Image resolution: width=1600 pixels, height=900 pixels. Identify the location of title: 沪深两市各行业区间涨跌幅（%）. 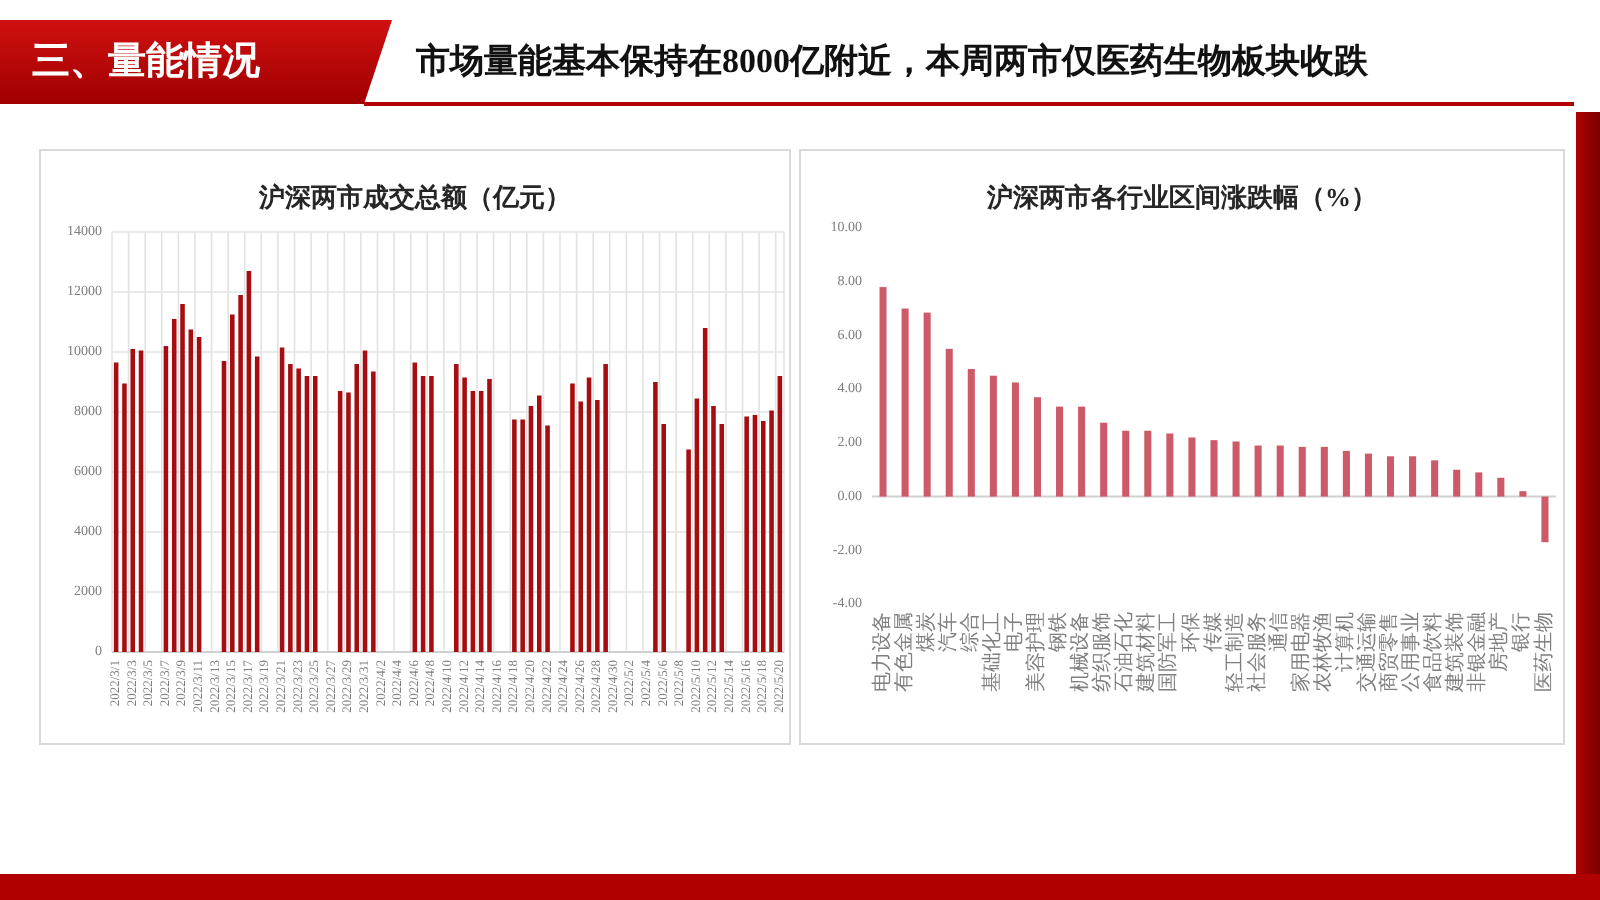
(1182, 196).